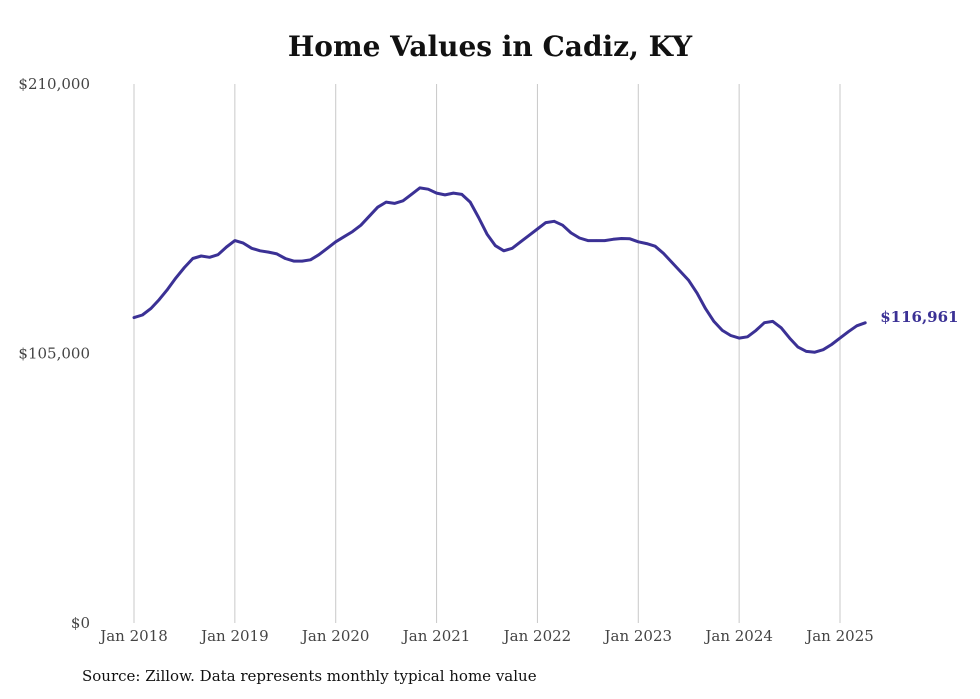  Describe the element at coordinates (54, 84) in the screenshot. I see `y-tick-label: $210,000` at that location.